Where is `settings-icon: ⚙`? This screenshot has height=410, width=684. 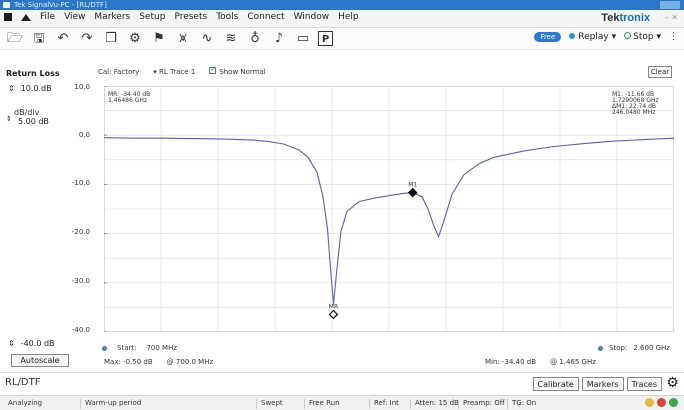 settings-icon: ⚙ is located at coordinates (135, 38).